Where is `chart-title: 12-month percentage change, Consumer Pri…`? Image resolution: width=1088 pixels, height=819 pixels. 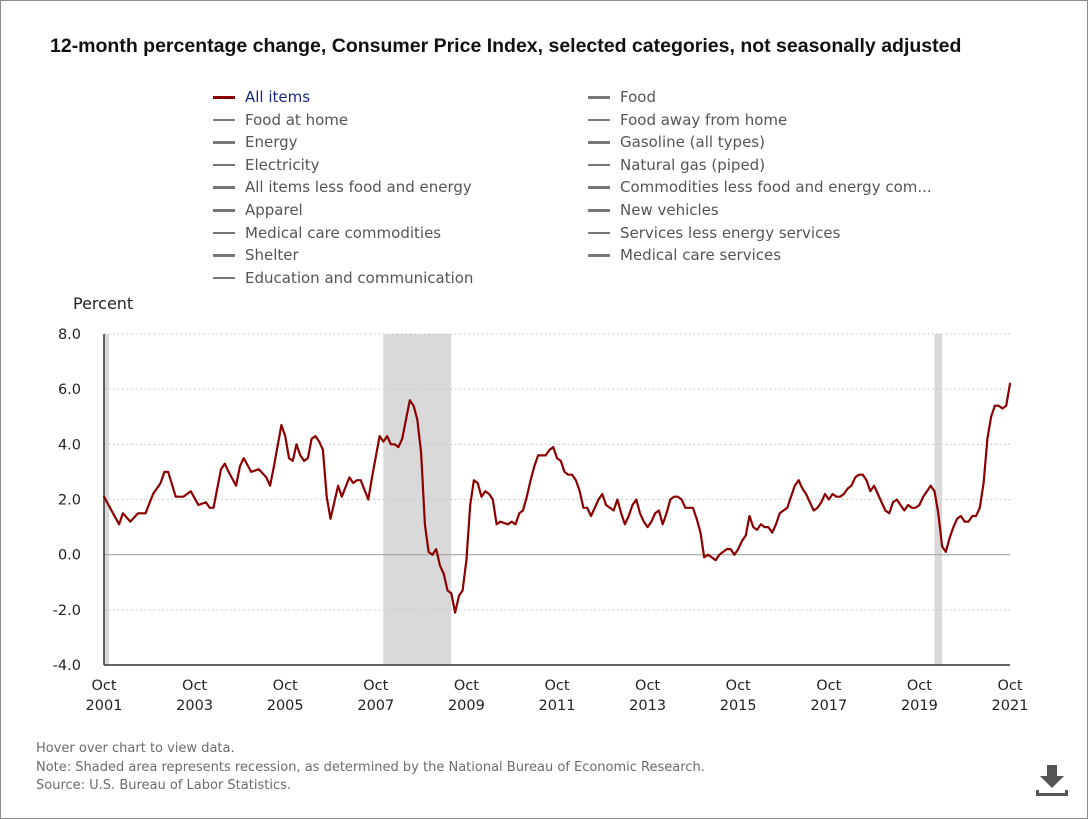
chart-title: 12-month percentage change, Consumer Pri… is located at coordinates (506, 46).